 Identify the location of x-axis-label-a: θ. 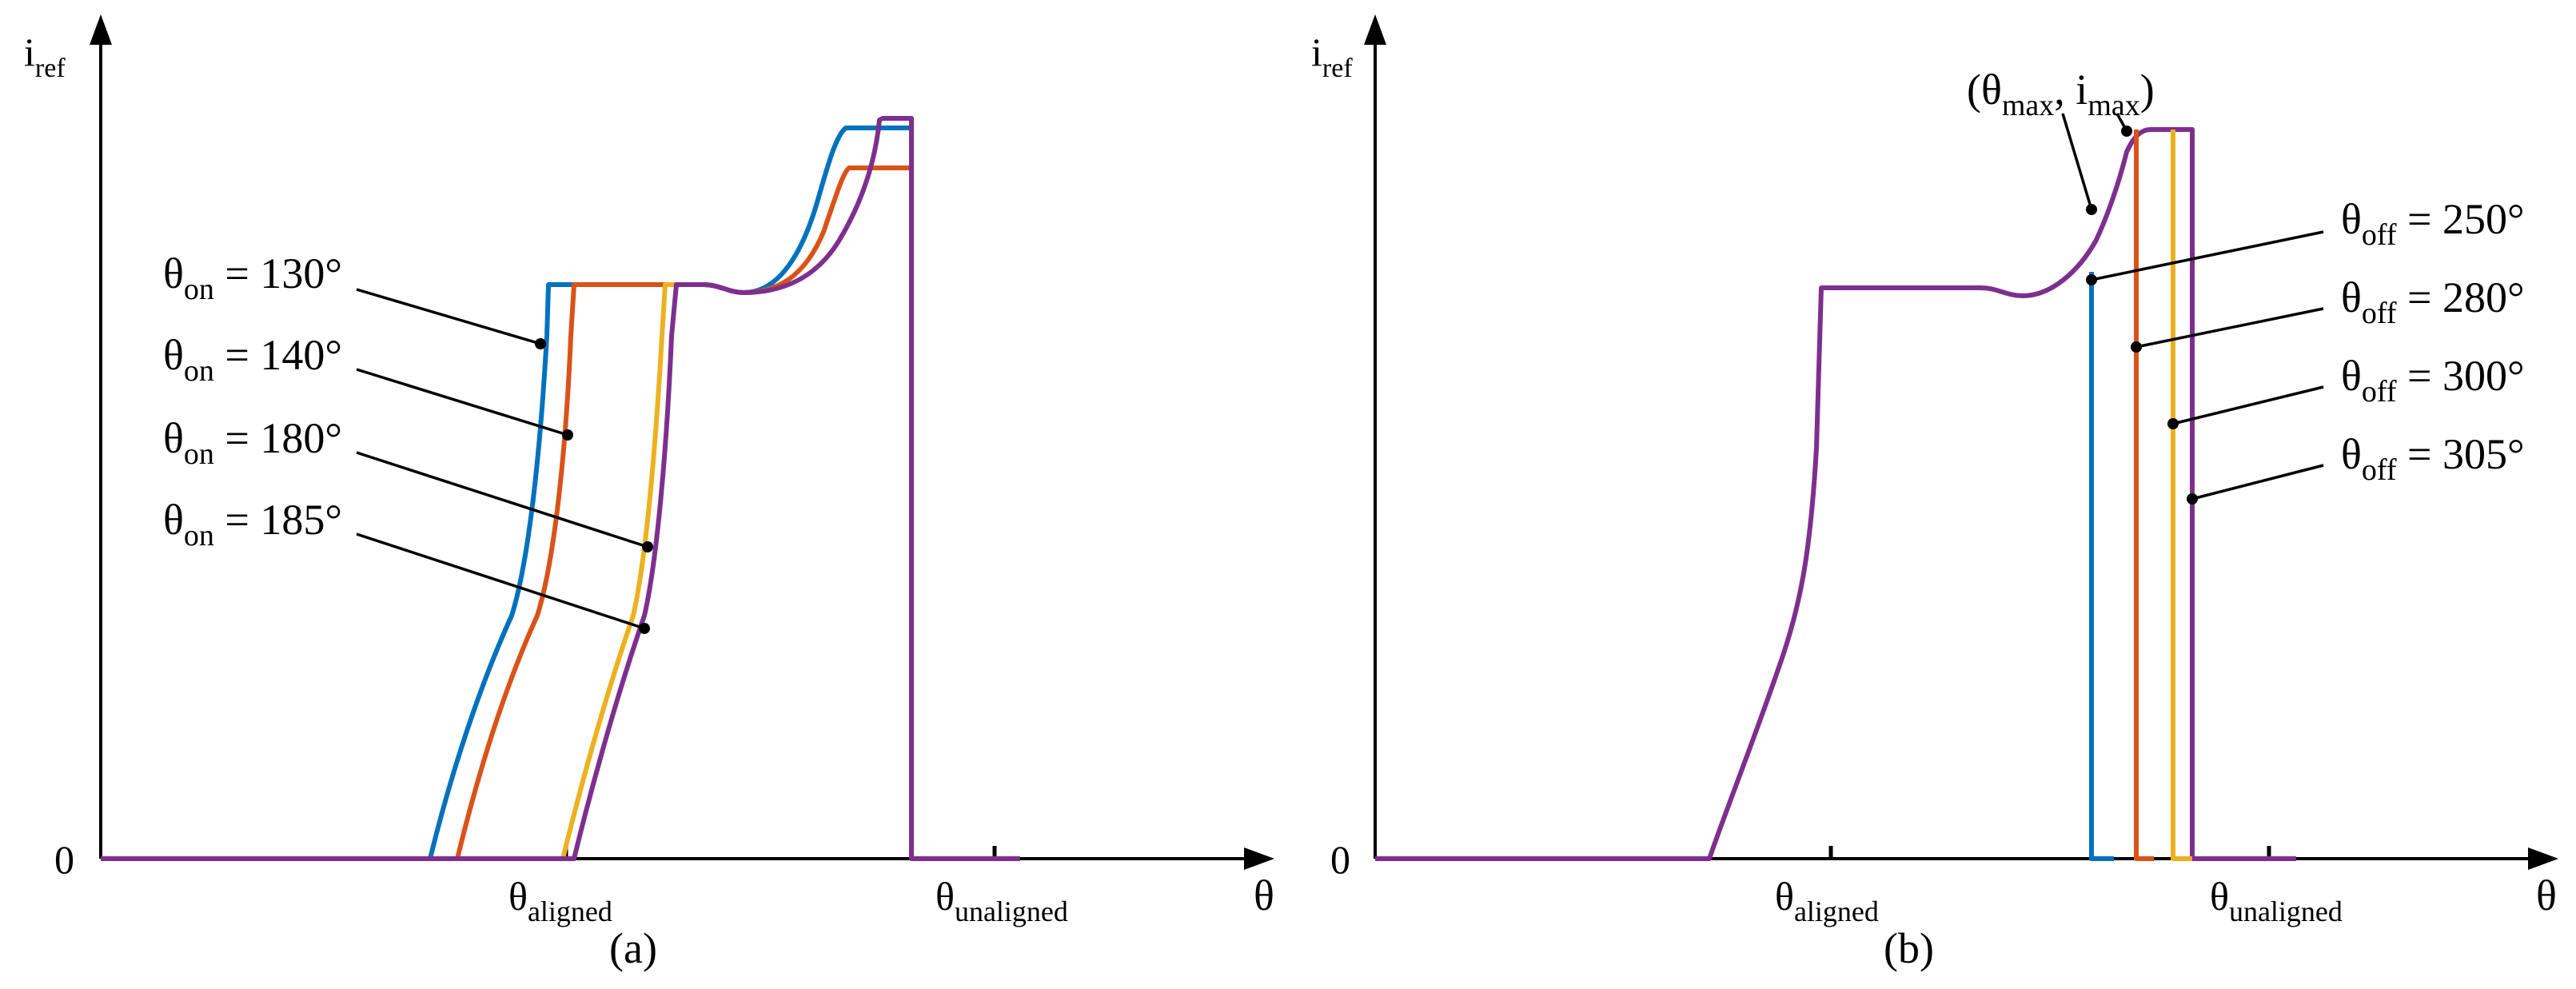
(1264, 895).